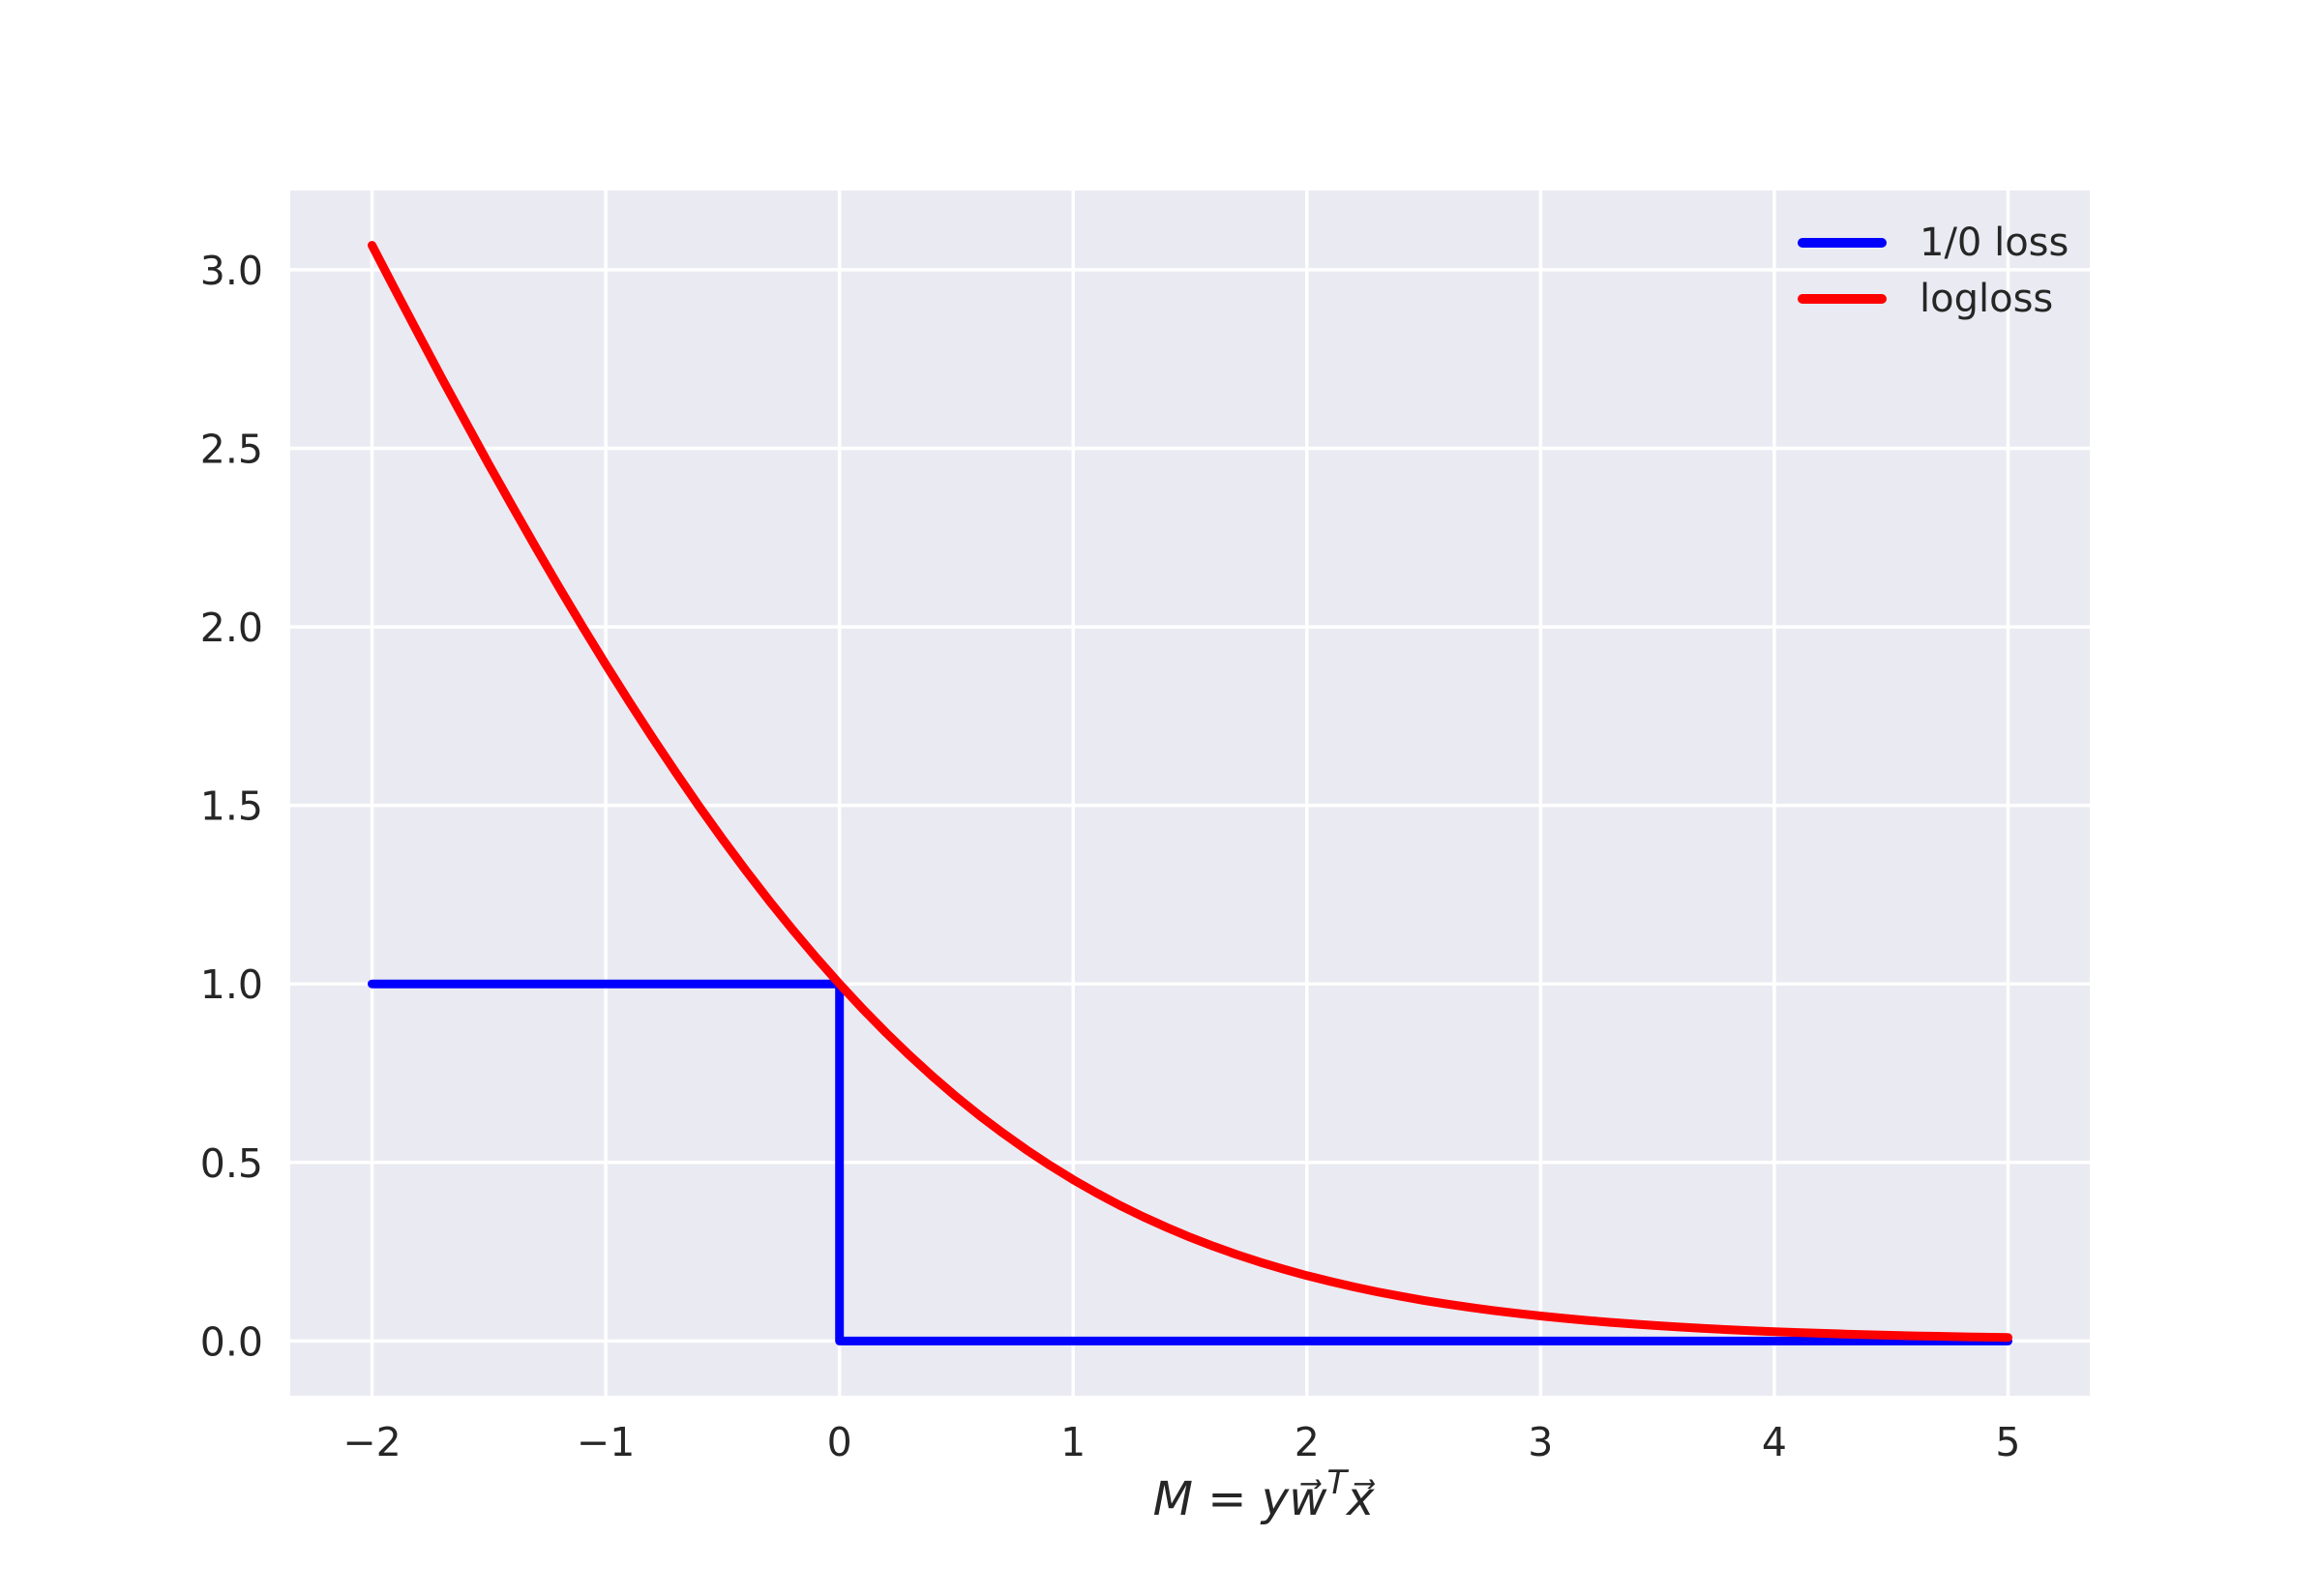 This screenshot has width=2322, height=1596. I want to click on legend-swatch-logloss, so click(1842, 299).